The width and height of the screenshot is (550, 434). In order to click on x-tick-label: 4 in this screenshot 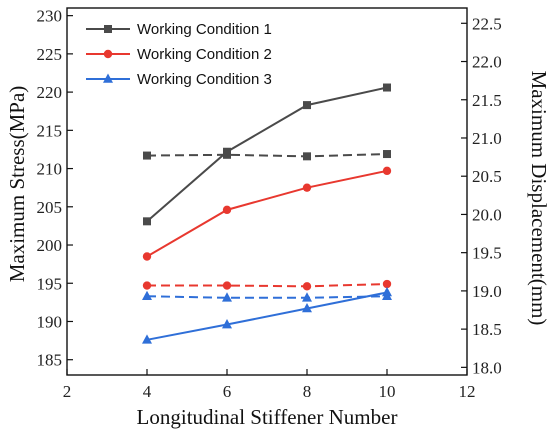, I will do `click(147, 391)`.